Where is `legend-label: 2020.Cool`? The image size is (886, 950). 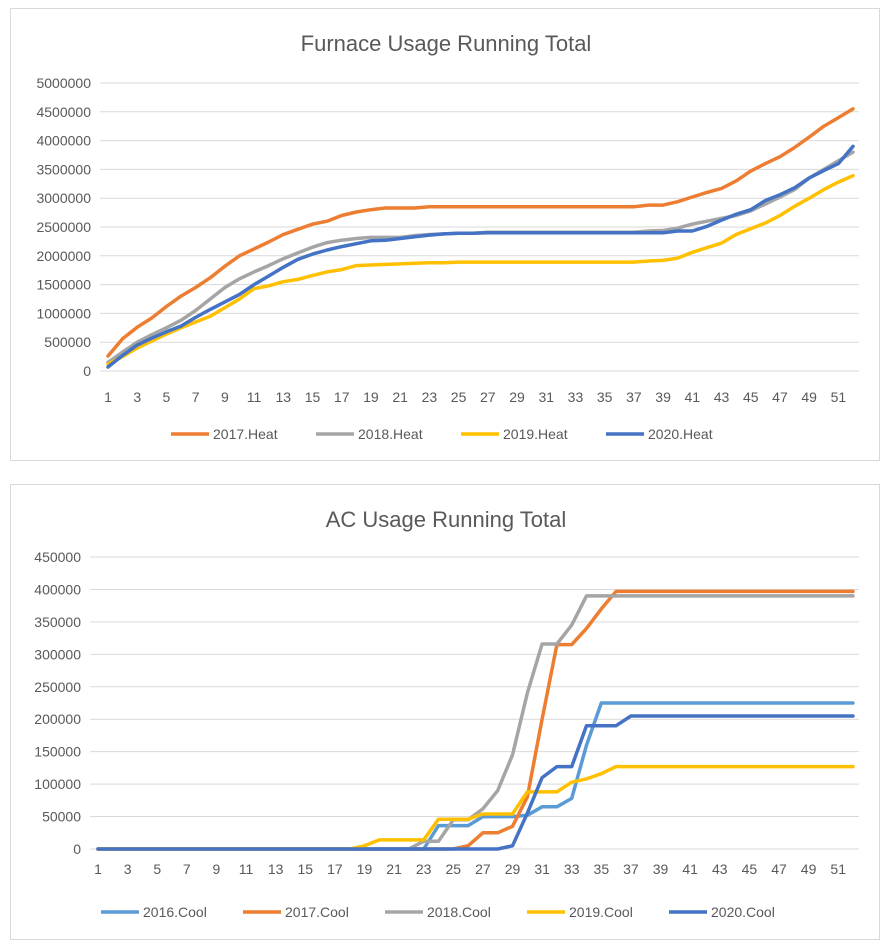
legend-label: 2020.Cool is located at coordinates (743, 912).